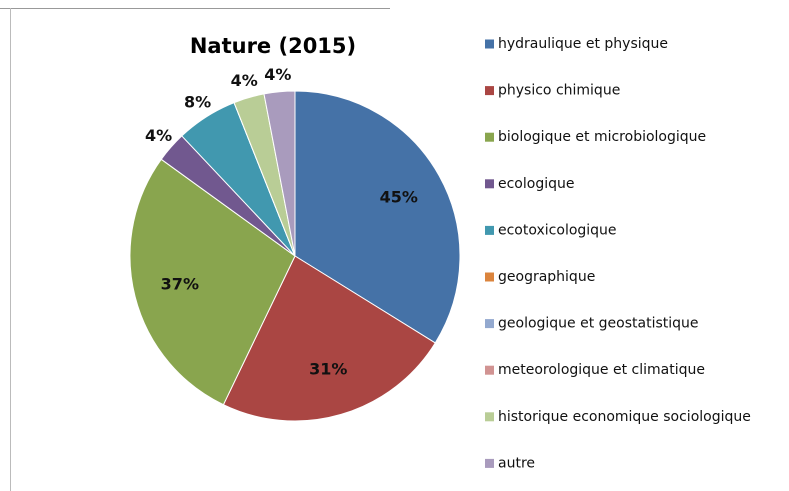 The height and width of the screenshot is (491, 789). What do you see at coordinates (598, 324) in the screenshot?
I see `legend-label: geologique et geostatistique` at bounding box center [598, 324].